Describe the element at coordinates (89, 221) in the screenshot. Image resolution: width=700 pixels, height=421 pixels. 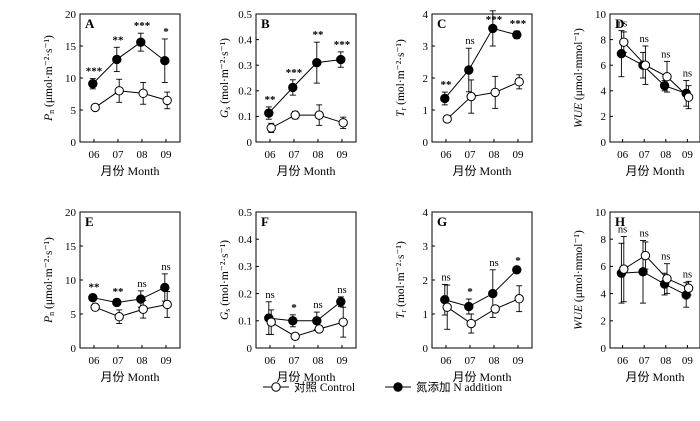
I see `panel-letter: E` at that location.